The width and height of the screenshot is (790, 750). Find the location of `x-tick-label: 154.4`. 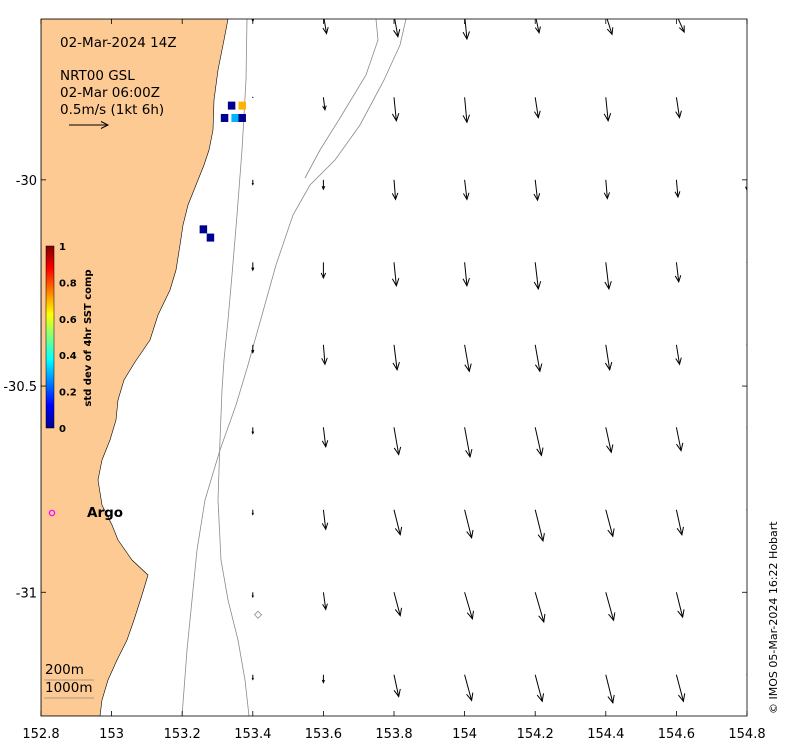

x-tick-label: 154.4 is located at coordinates (605, 734).